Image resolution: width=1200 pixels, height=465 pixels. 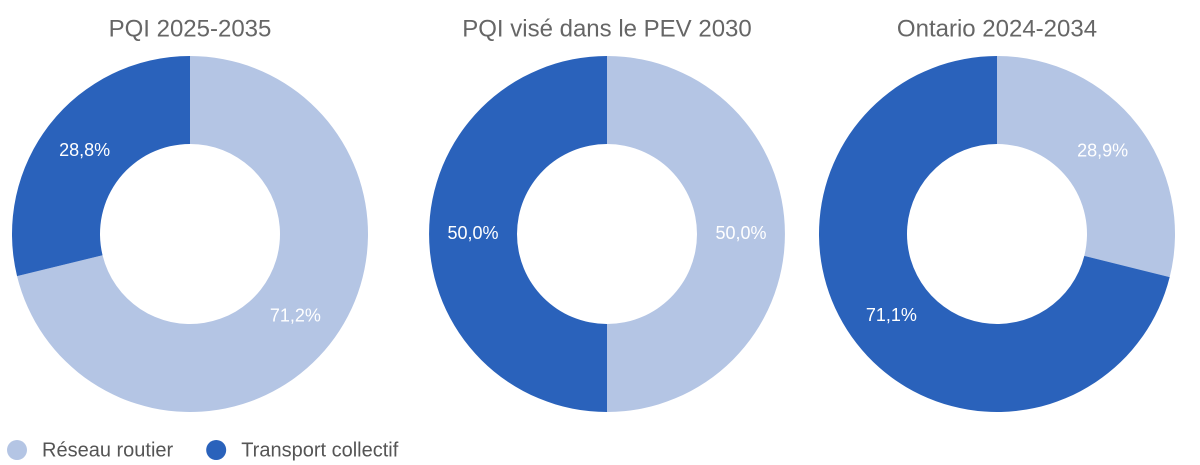 What do you see at coordinates (295, 316) in the screenshot?
I see `data-label: 71,2%` at bounding box center [295, 316].